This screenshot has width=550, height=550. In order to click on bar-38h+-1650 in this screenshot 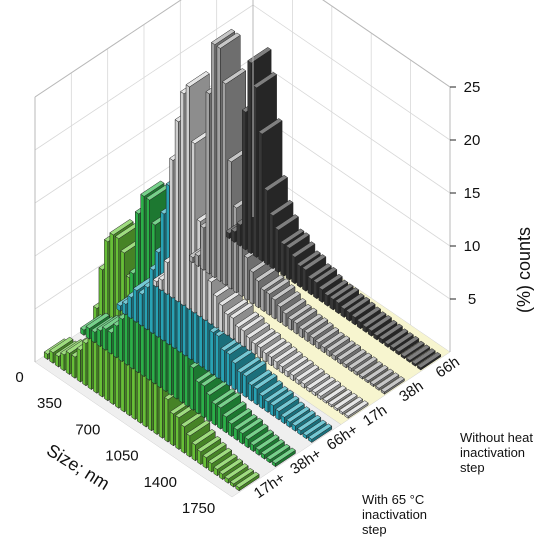, I will do `click(381, 378)`.